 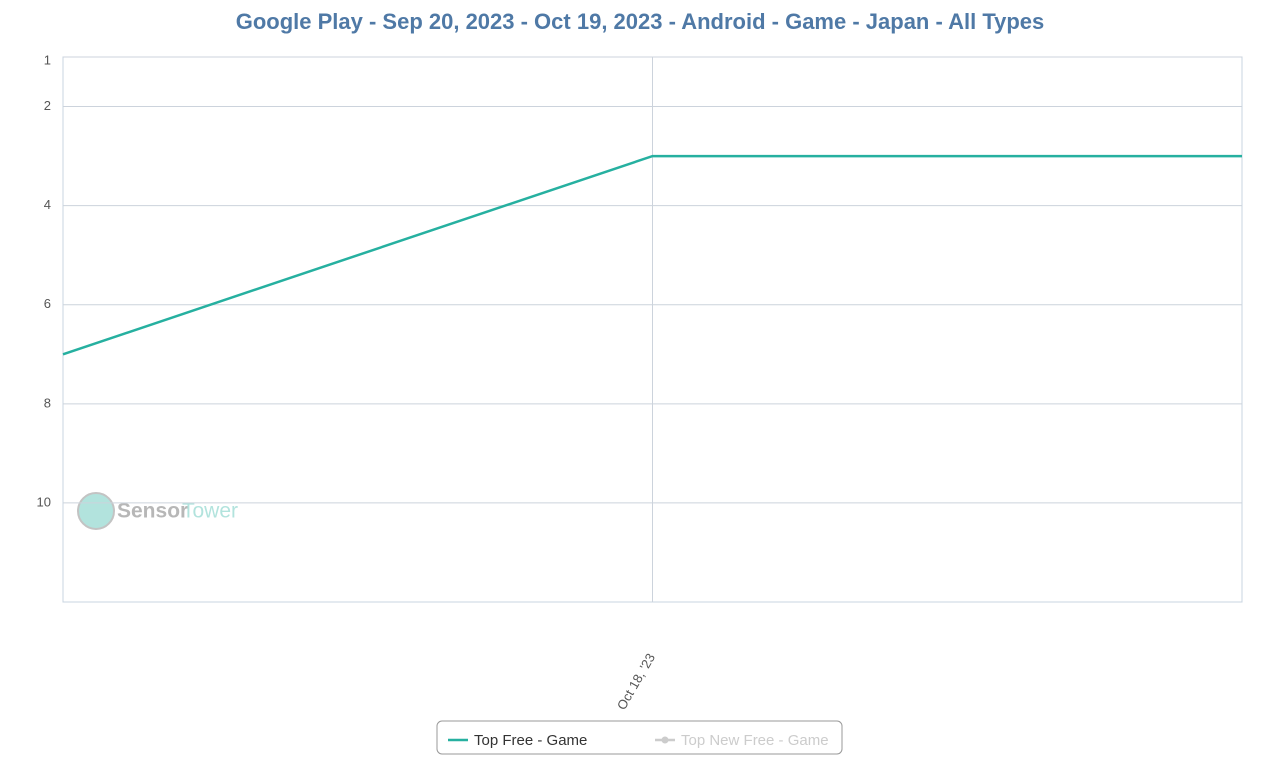 I want to click on watermark-text: Sensor, so click(x=152, y=511).